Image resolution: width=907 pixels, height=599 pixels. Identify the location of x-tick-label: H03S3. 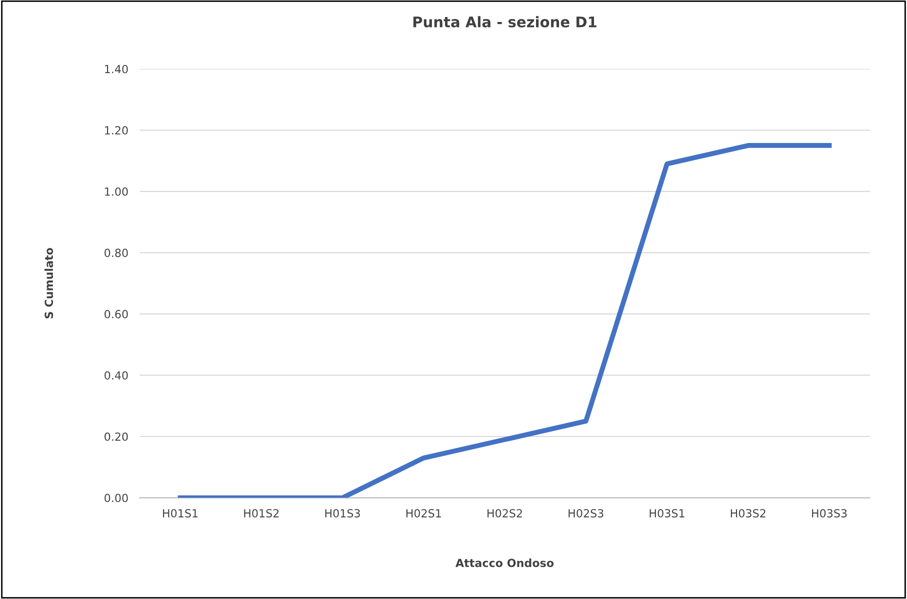
(829, 513).